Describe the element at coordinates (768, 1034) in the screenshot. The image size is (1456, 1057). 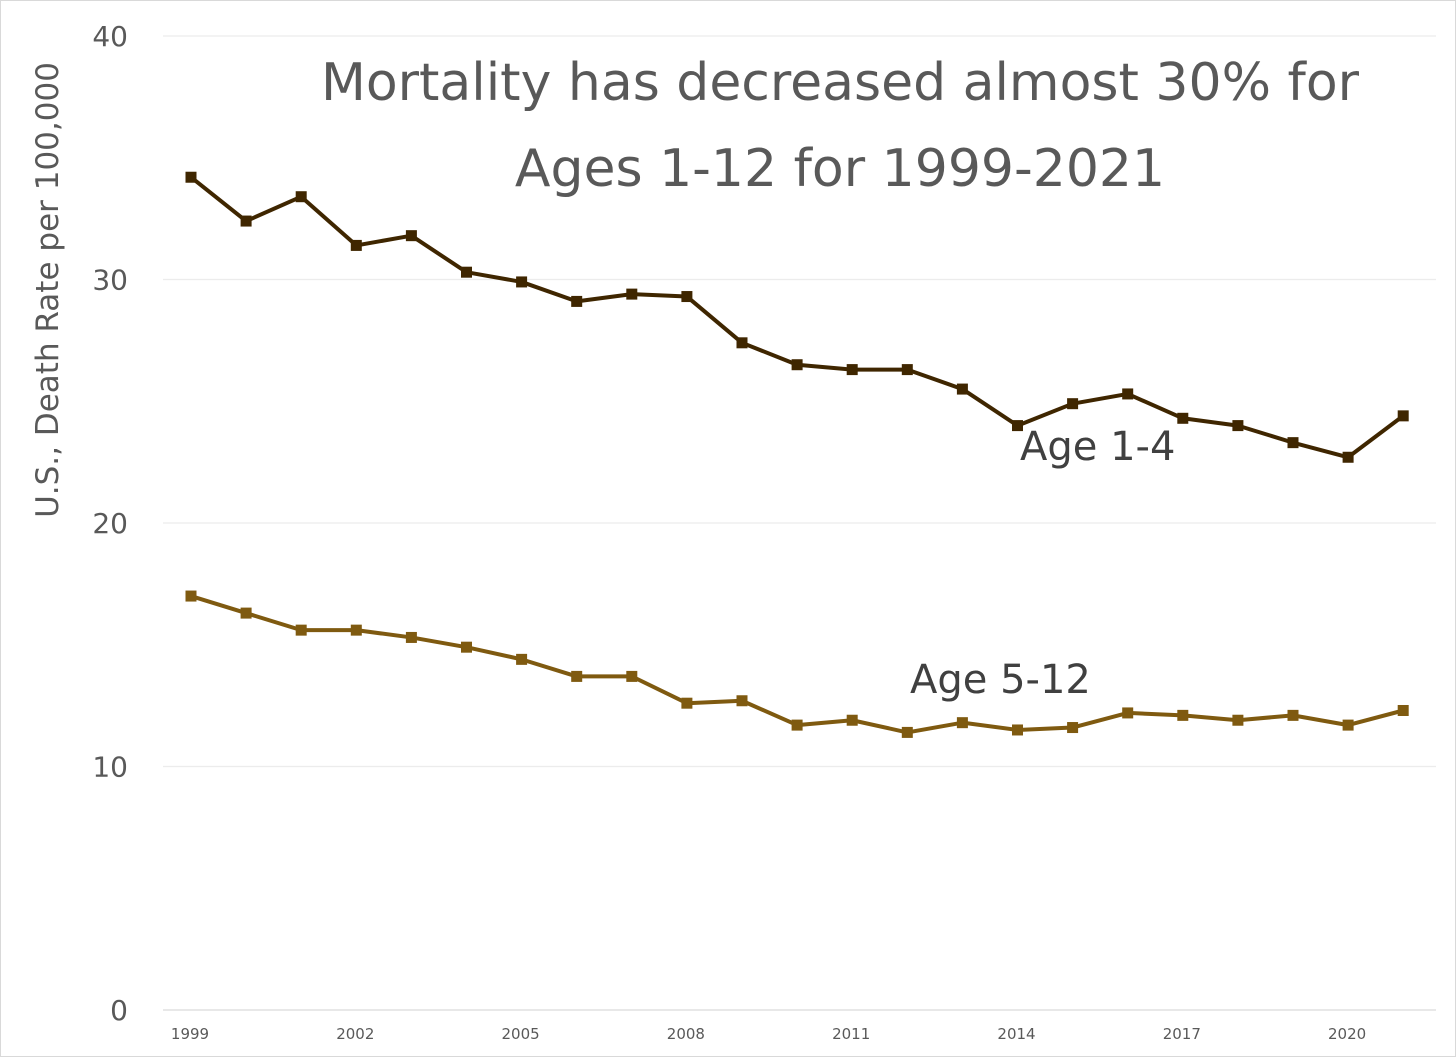
I see `x-axis-ticks: 1999 2002 2005 2008 2011 2014 2017 2020` at that location.